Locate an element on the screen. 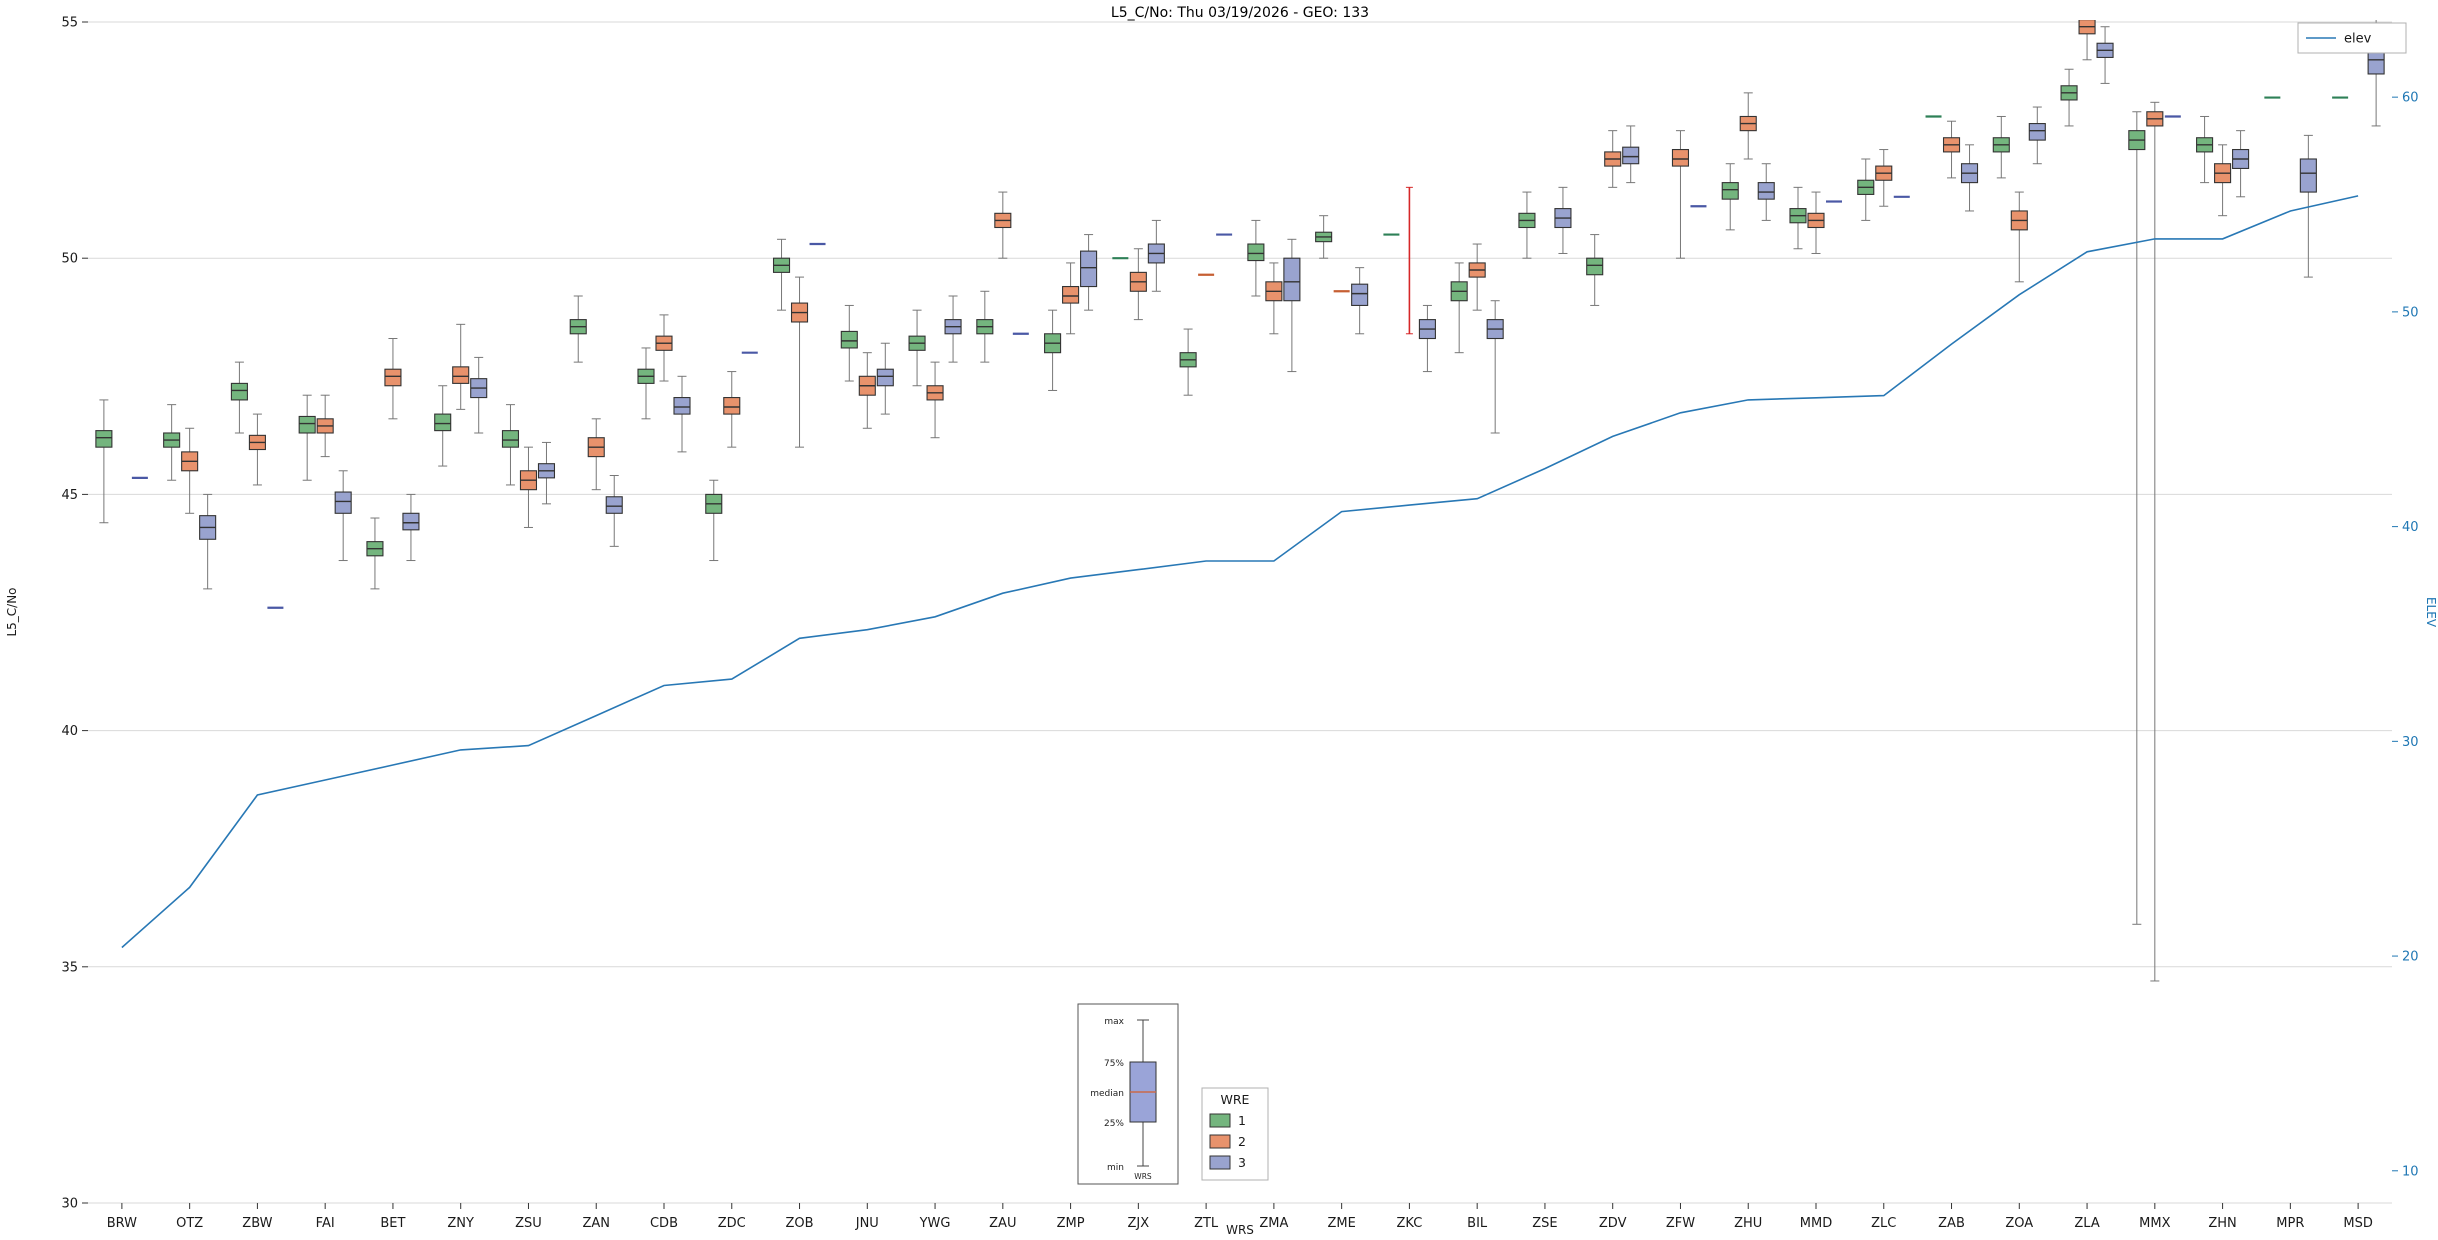 This screenshot has width=2438, height=1240. inset-label-max: max is located at coordinates (1114, 1022).